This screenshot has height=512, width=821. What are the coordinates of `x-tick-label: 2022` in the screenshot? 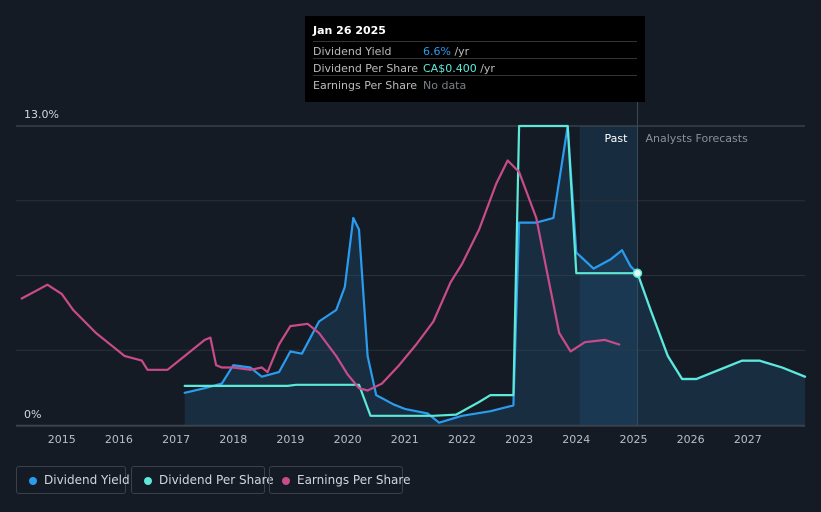 It's located at (462, 439).